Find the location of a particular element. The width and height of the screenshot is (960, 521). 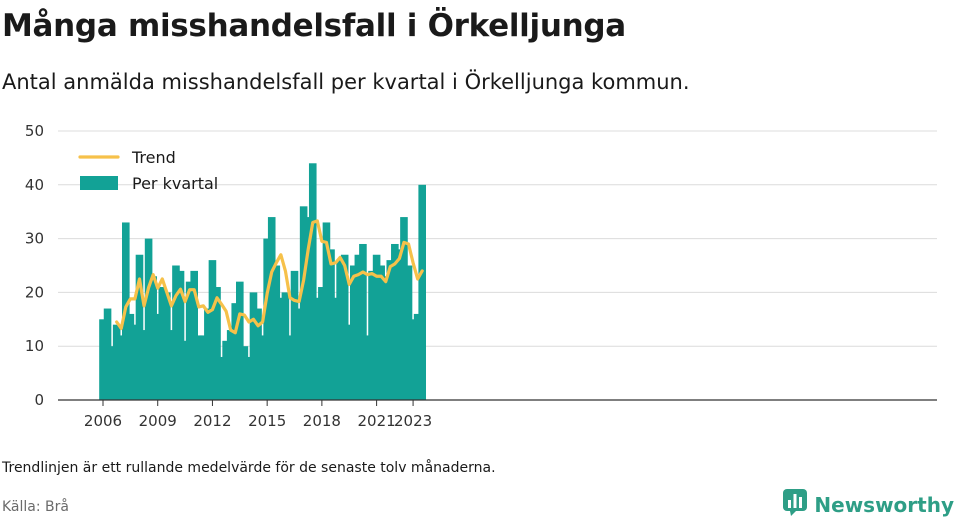

chart-title: Många misshandelsfall i Örkelljunga is located at coordinates (314, 26).